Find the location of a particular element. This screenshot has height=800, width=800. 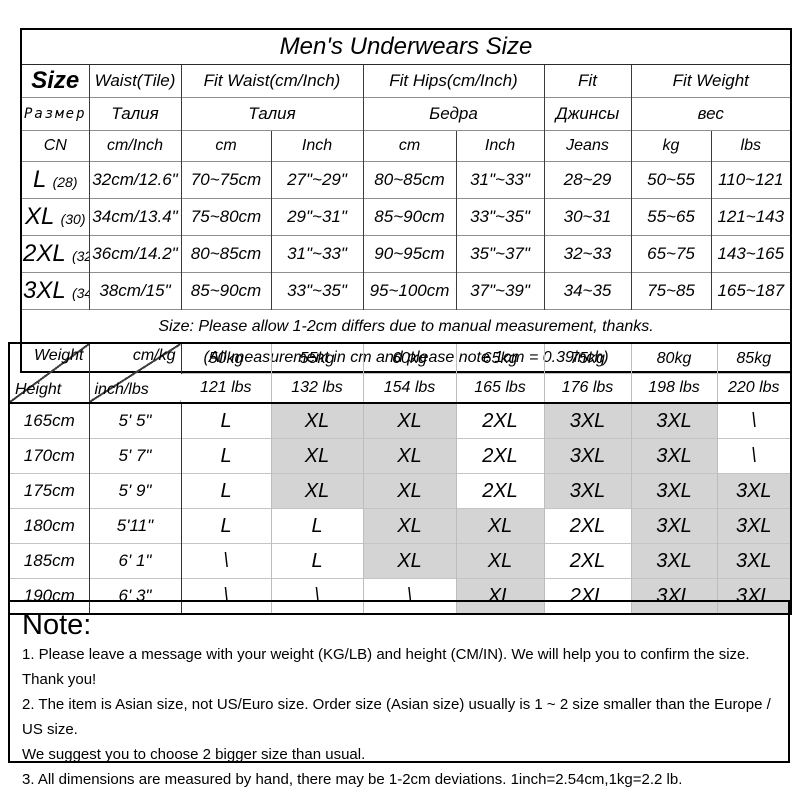

table-cell: 110~121 is located at coordinates (751, 180).